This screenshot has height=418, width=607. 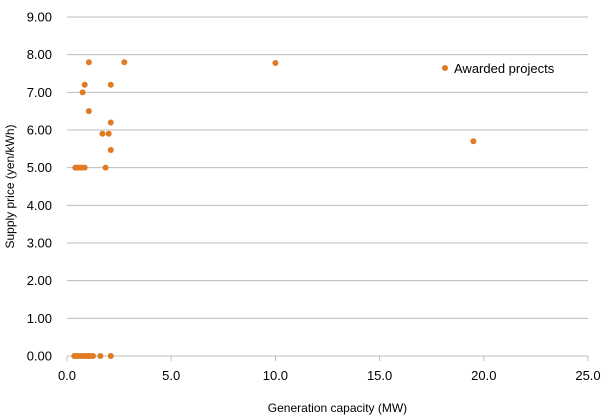 I want to click on y-tick-label: 9.00, so click(x=39, y=17).